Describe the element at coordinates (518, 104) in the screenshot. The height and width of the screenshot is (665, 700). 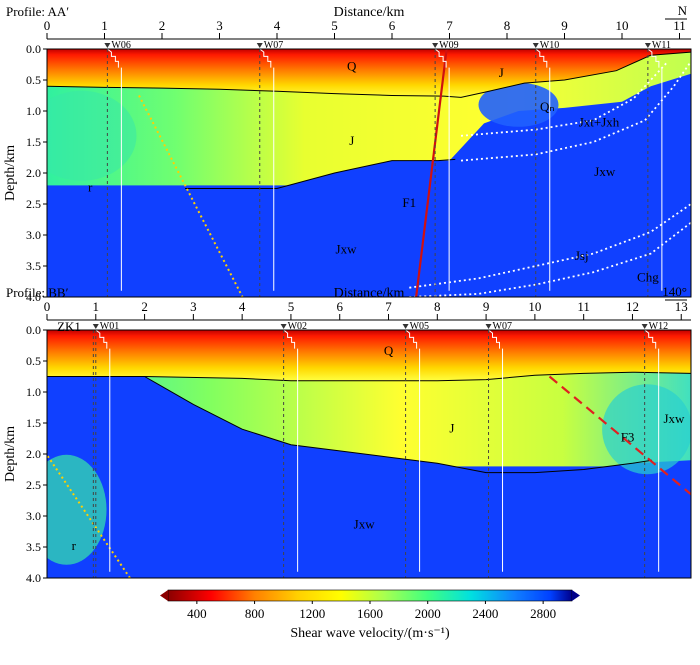
I see `zone-qn` at that location.